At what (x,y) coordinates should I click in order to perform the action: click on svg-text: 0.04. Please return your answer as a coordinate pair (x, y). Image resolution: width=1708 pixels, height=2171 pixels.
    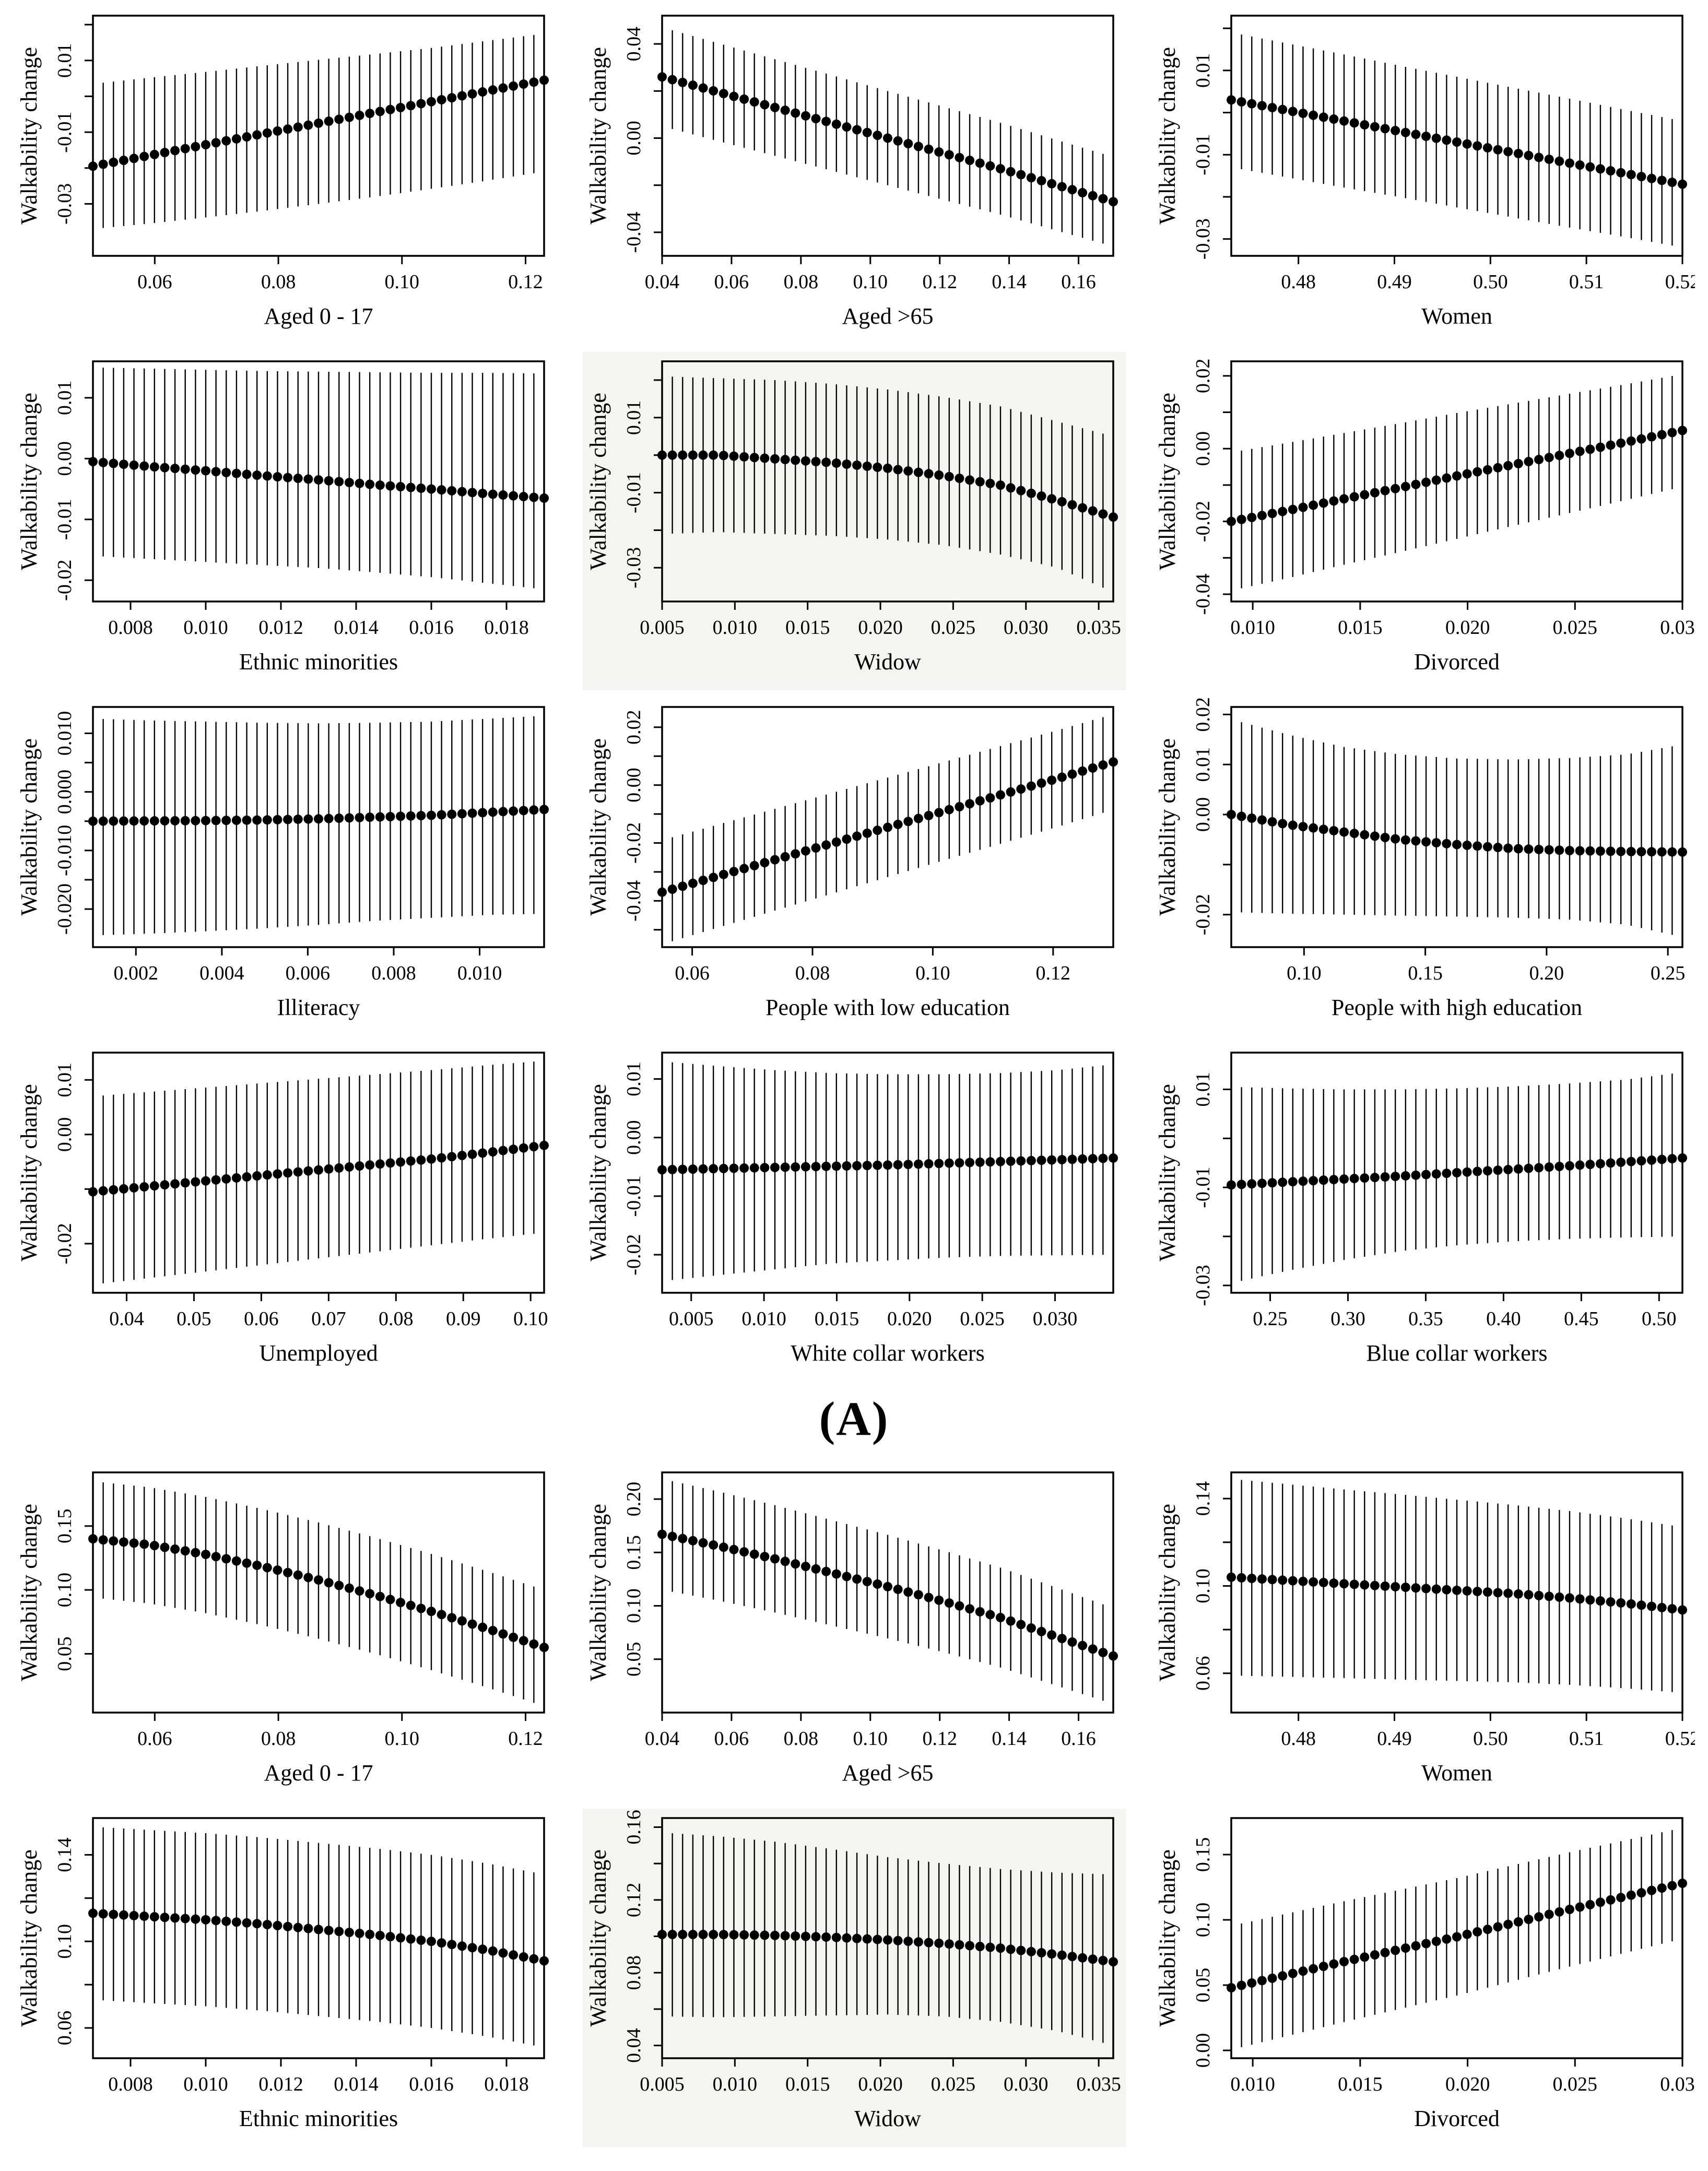
    Looking at the image, I should click on (634, 2045).